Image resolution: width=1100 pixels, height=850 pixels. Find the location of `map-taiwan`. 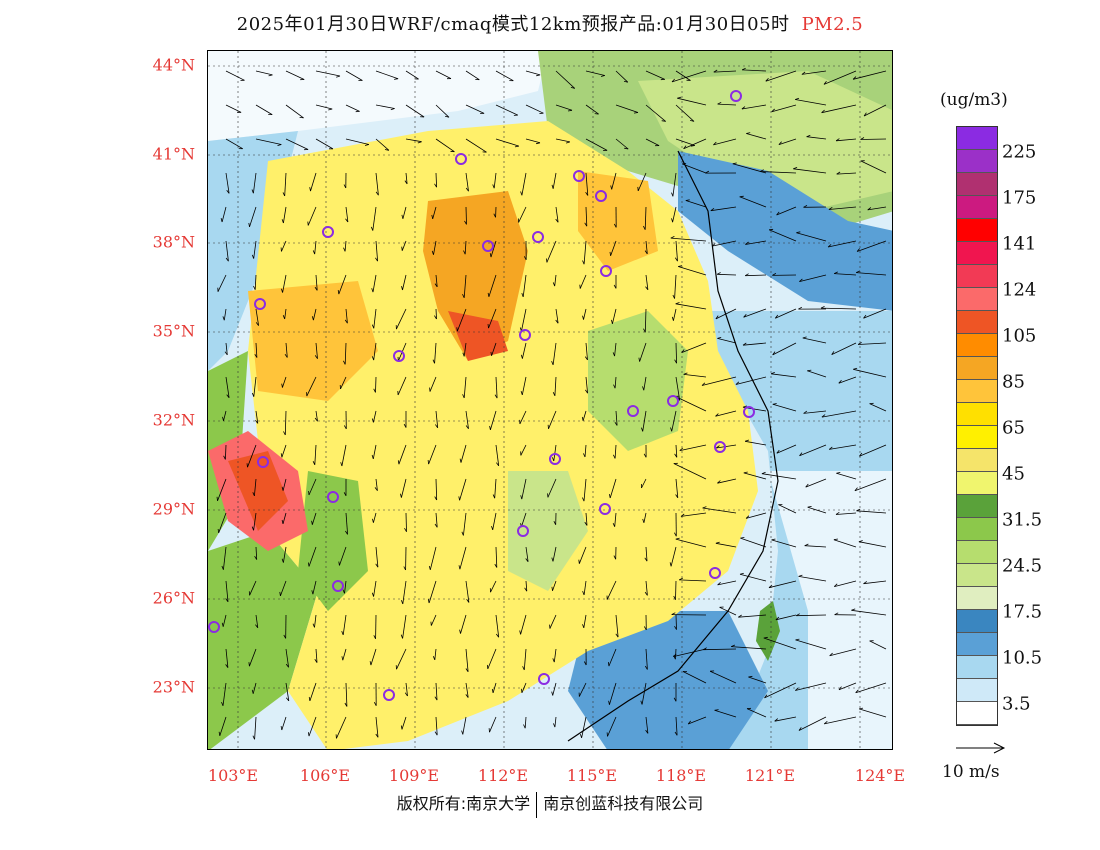

map-taiwan is located at coordinates (768, 631).